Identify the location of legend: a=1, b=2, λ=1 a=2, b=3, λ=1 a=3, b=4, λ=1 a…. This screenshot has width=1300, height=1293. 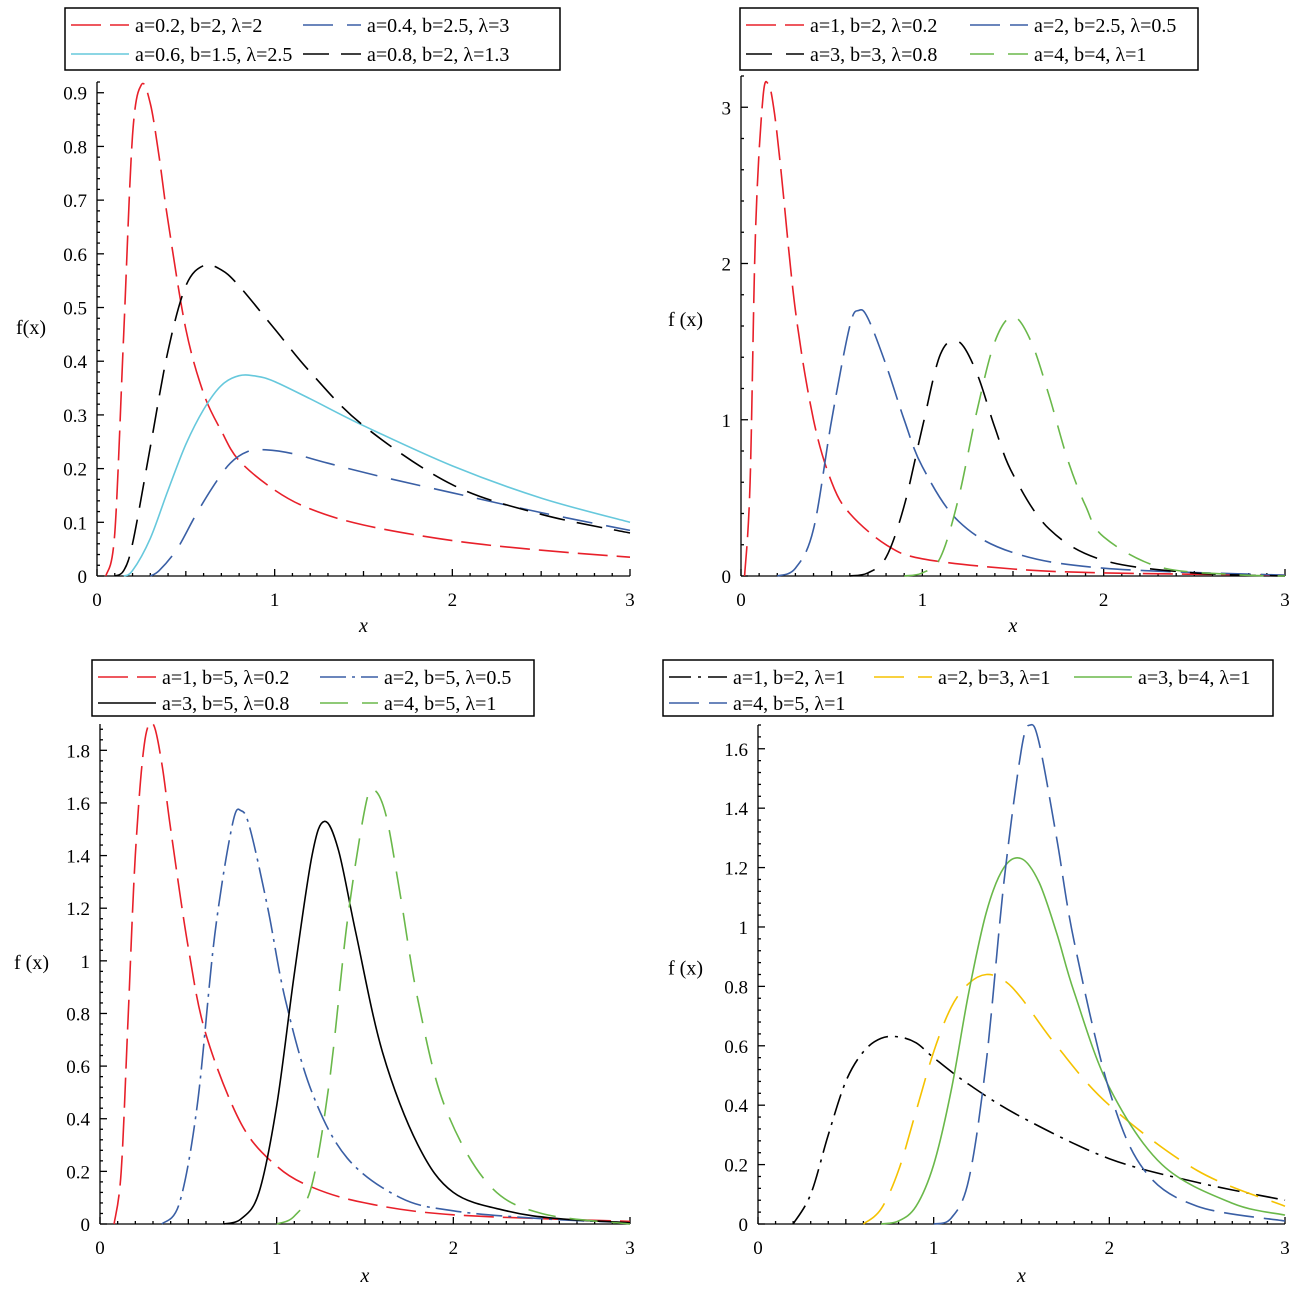
(968, 688).